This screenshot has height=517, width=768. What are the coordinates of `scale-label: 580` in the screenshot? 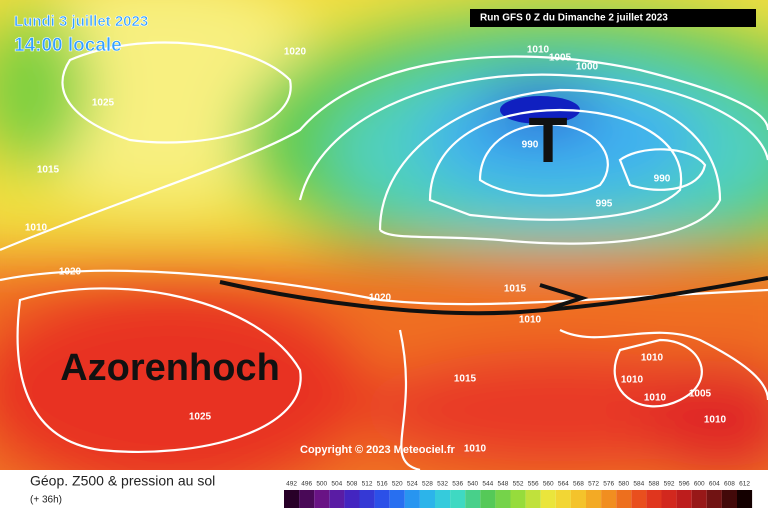 It's located at (623, 484).